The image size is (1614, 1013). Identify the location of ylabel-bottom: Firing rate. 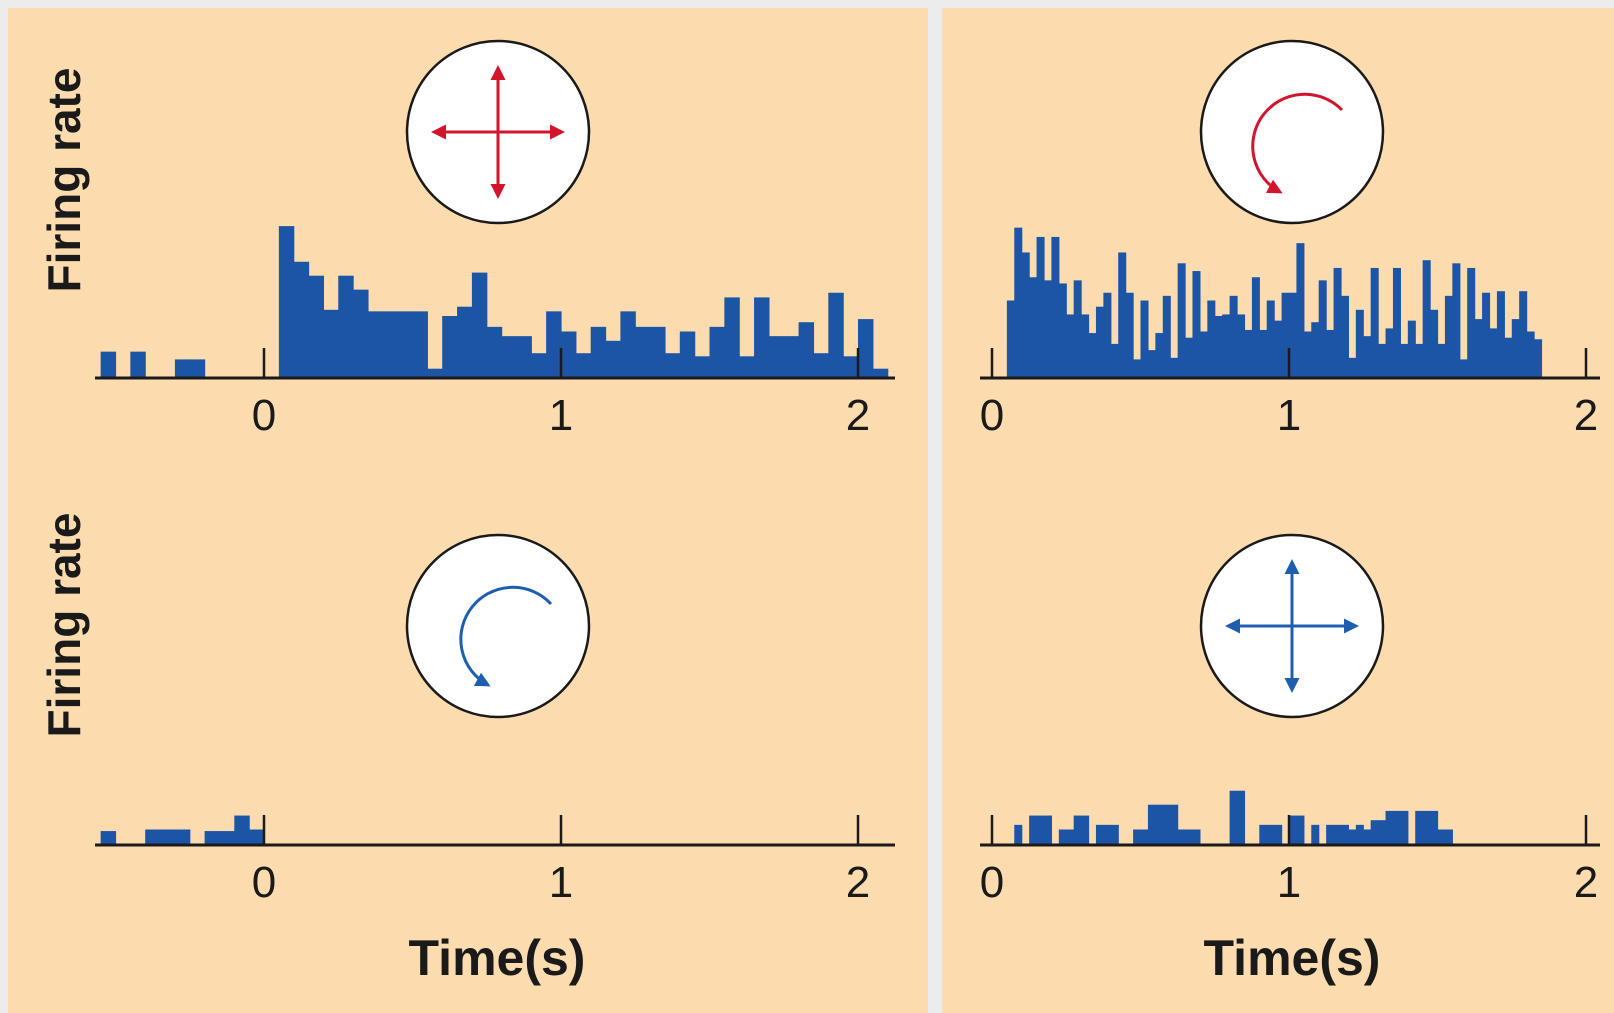
(64, 625).